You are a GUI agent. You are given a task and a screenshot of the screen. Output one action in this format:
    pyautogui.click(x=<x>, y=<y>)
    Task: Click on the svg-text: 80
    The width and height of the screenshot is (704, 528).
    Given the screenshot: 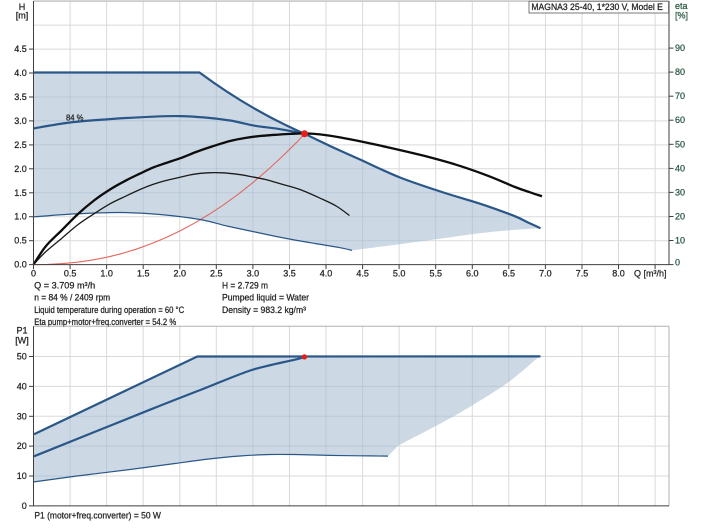 What is the action you would take?
    pyautogui.click(x=680, y=72)
    